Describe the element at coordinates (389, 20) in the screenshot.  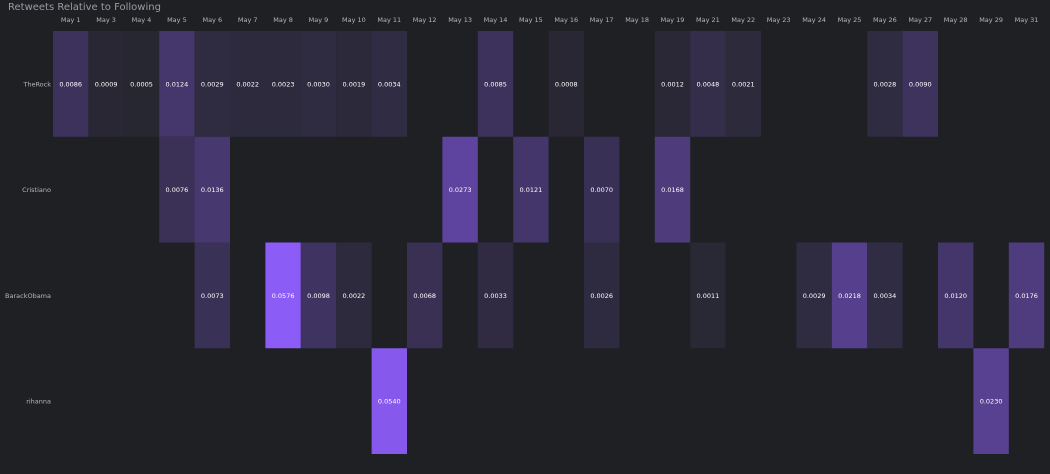
I see `x-tick-label: May 11` at that location.